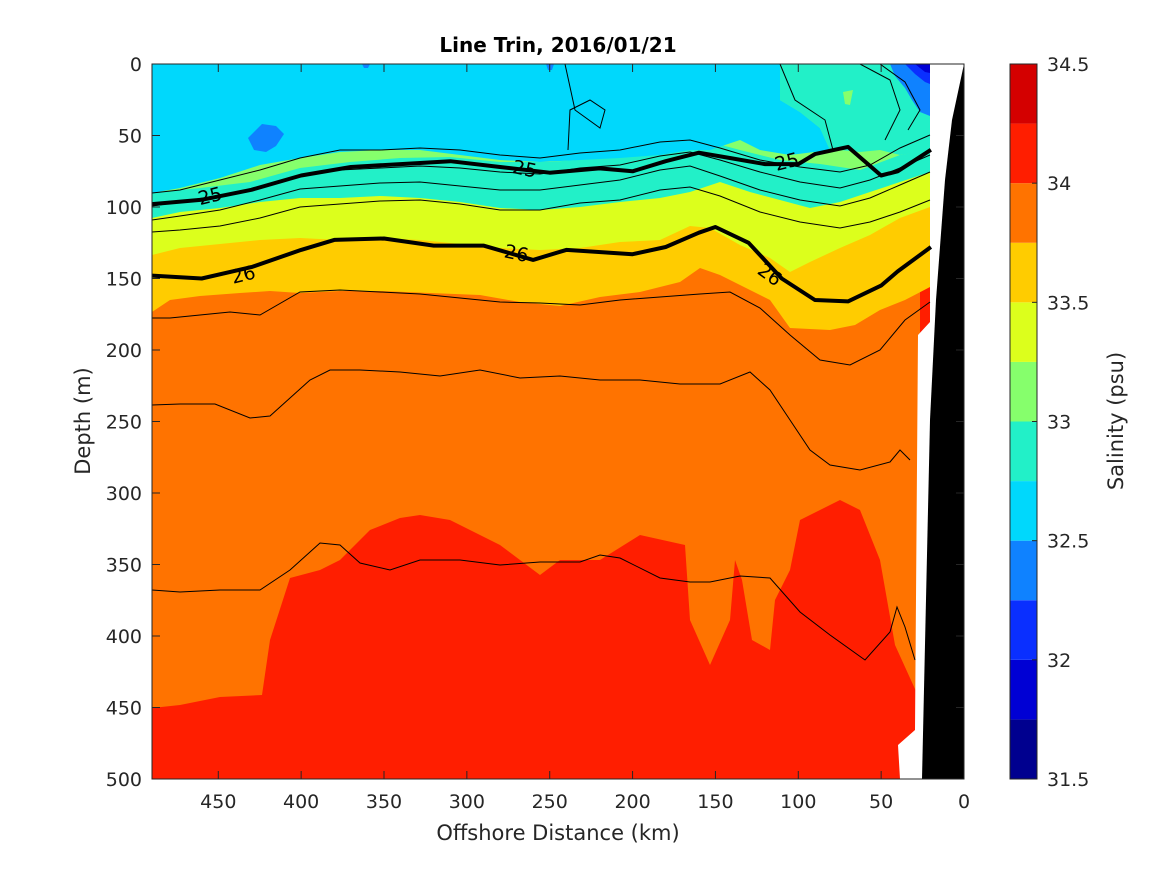  I want to click on salinity-patch-32.25-32.5, so click(266, 138).